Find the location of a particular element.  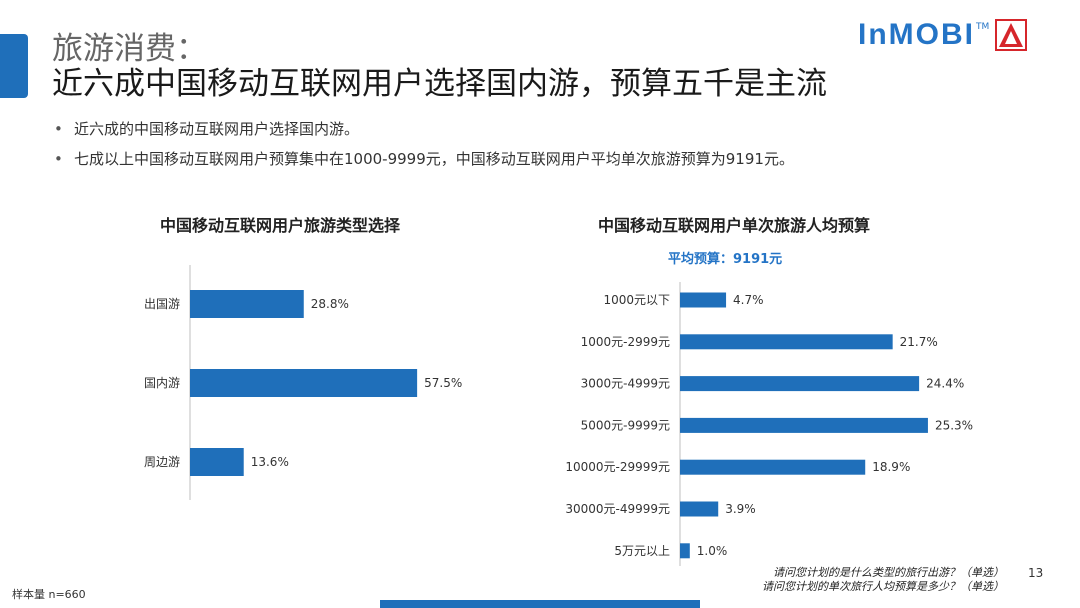

data-label: 13.6% is located at coordinates (270, 462).